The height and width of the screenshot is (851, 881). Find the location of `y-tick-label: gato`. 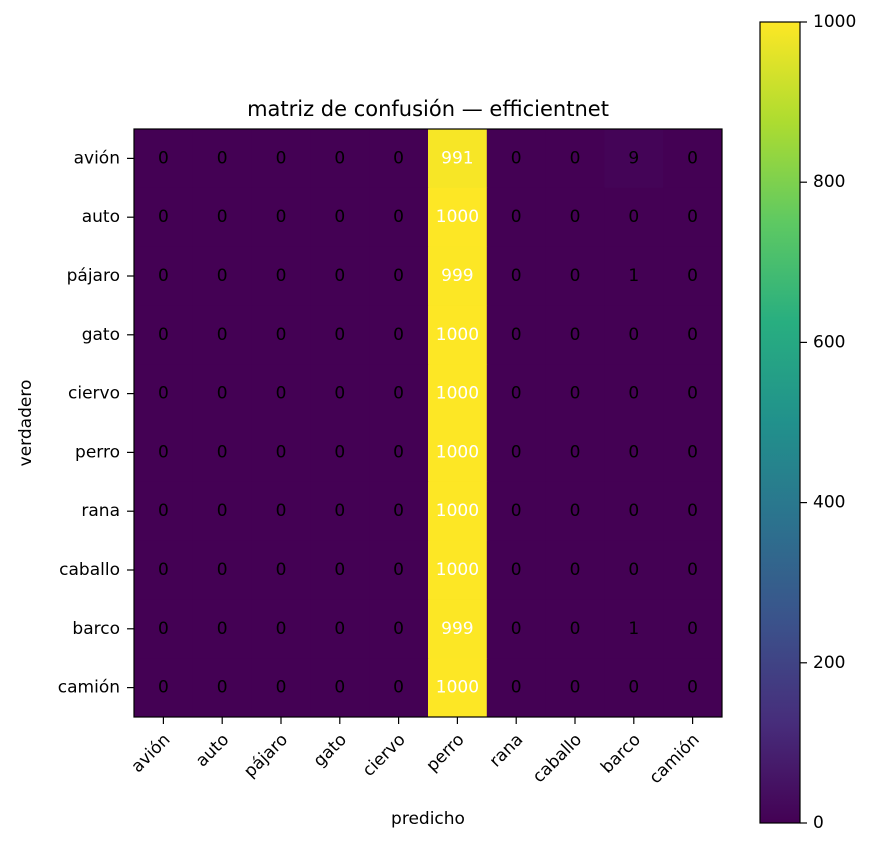

y-tick-label: gato is located at coordinates (101, 335).